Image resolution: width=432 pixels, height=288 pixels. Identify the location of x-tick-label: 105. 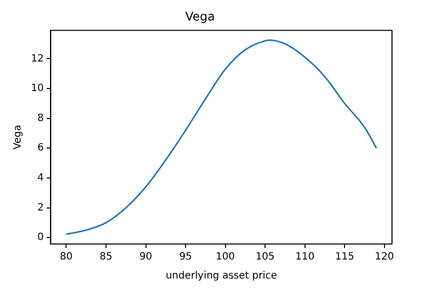
(265, 257).